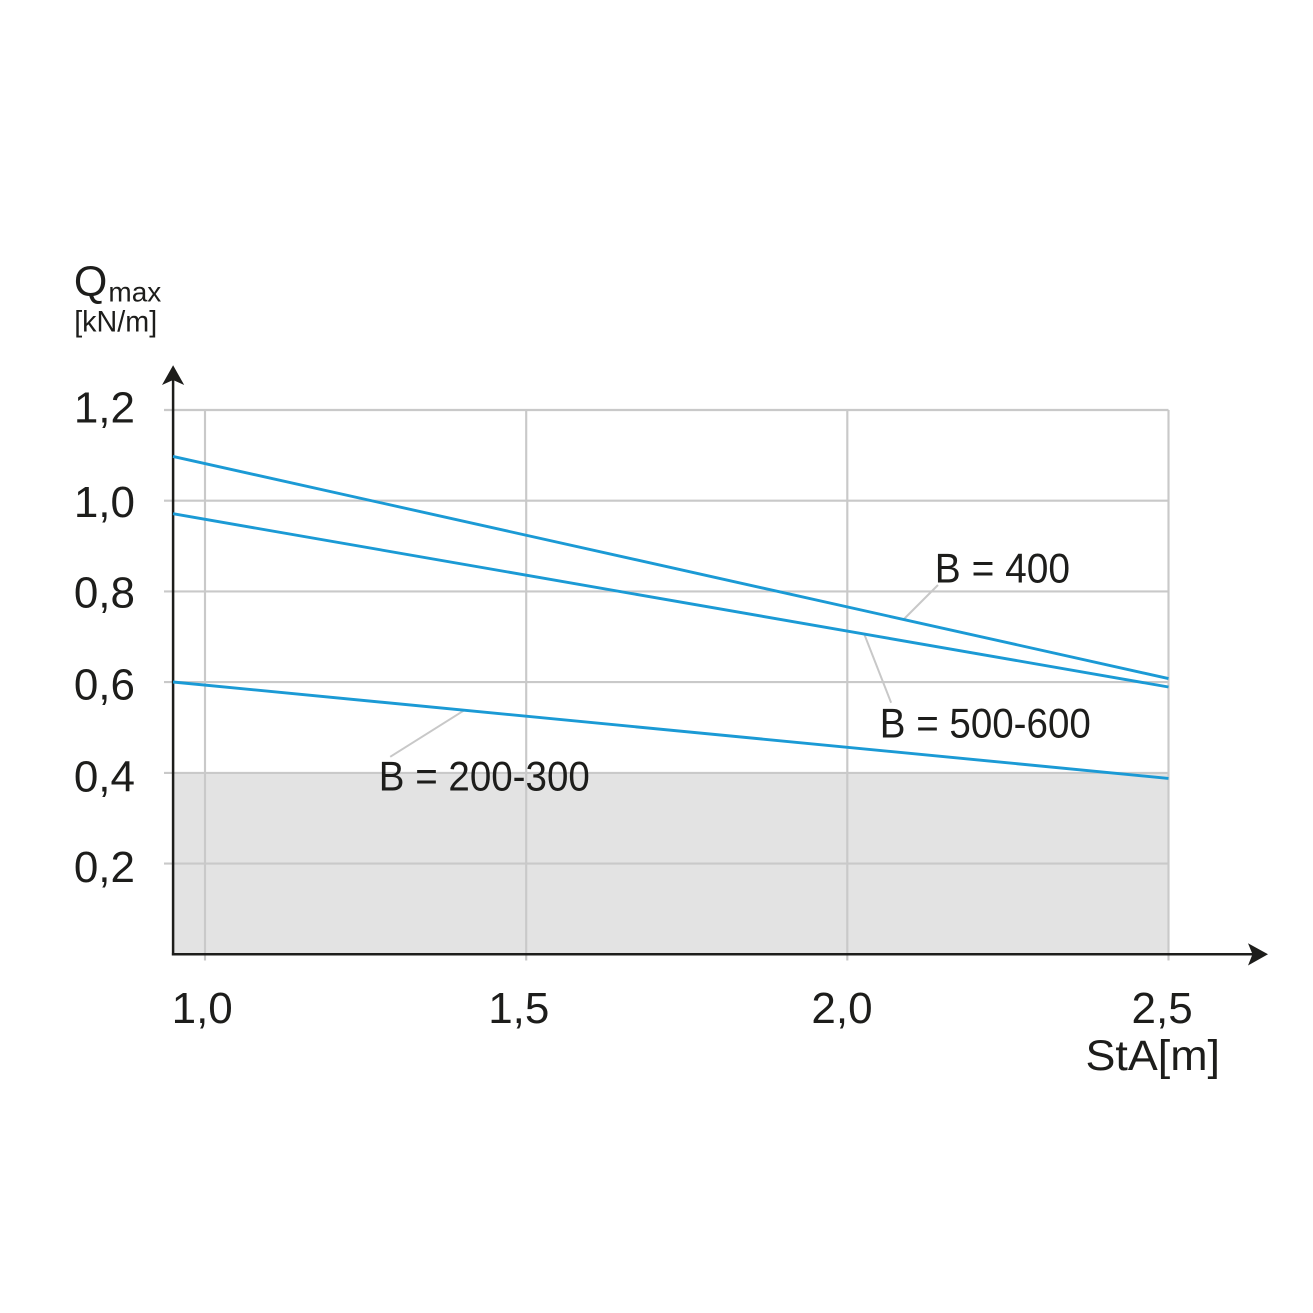  I want to click on svg-text: 2,0, so click(841, 1008).